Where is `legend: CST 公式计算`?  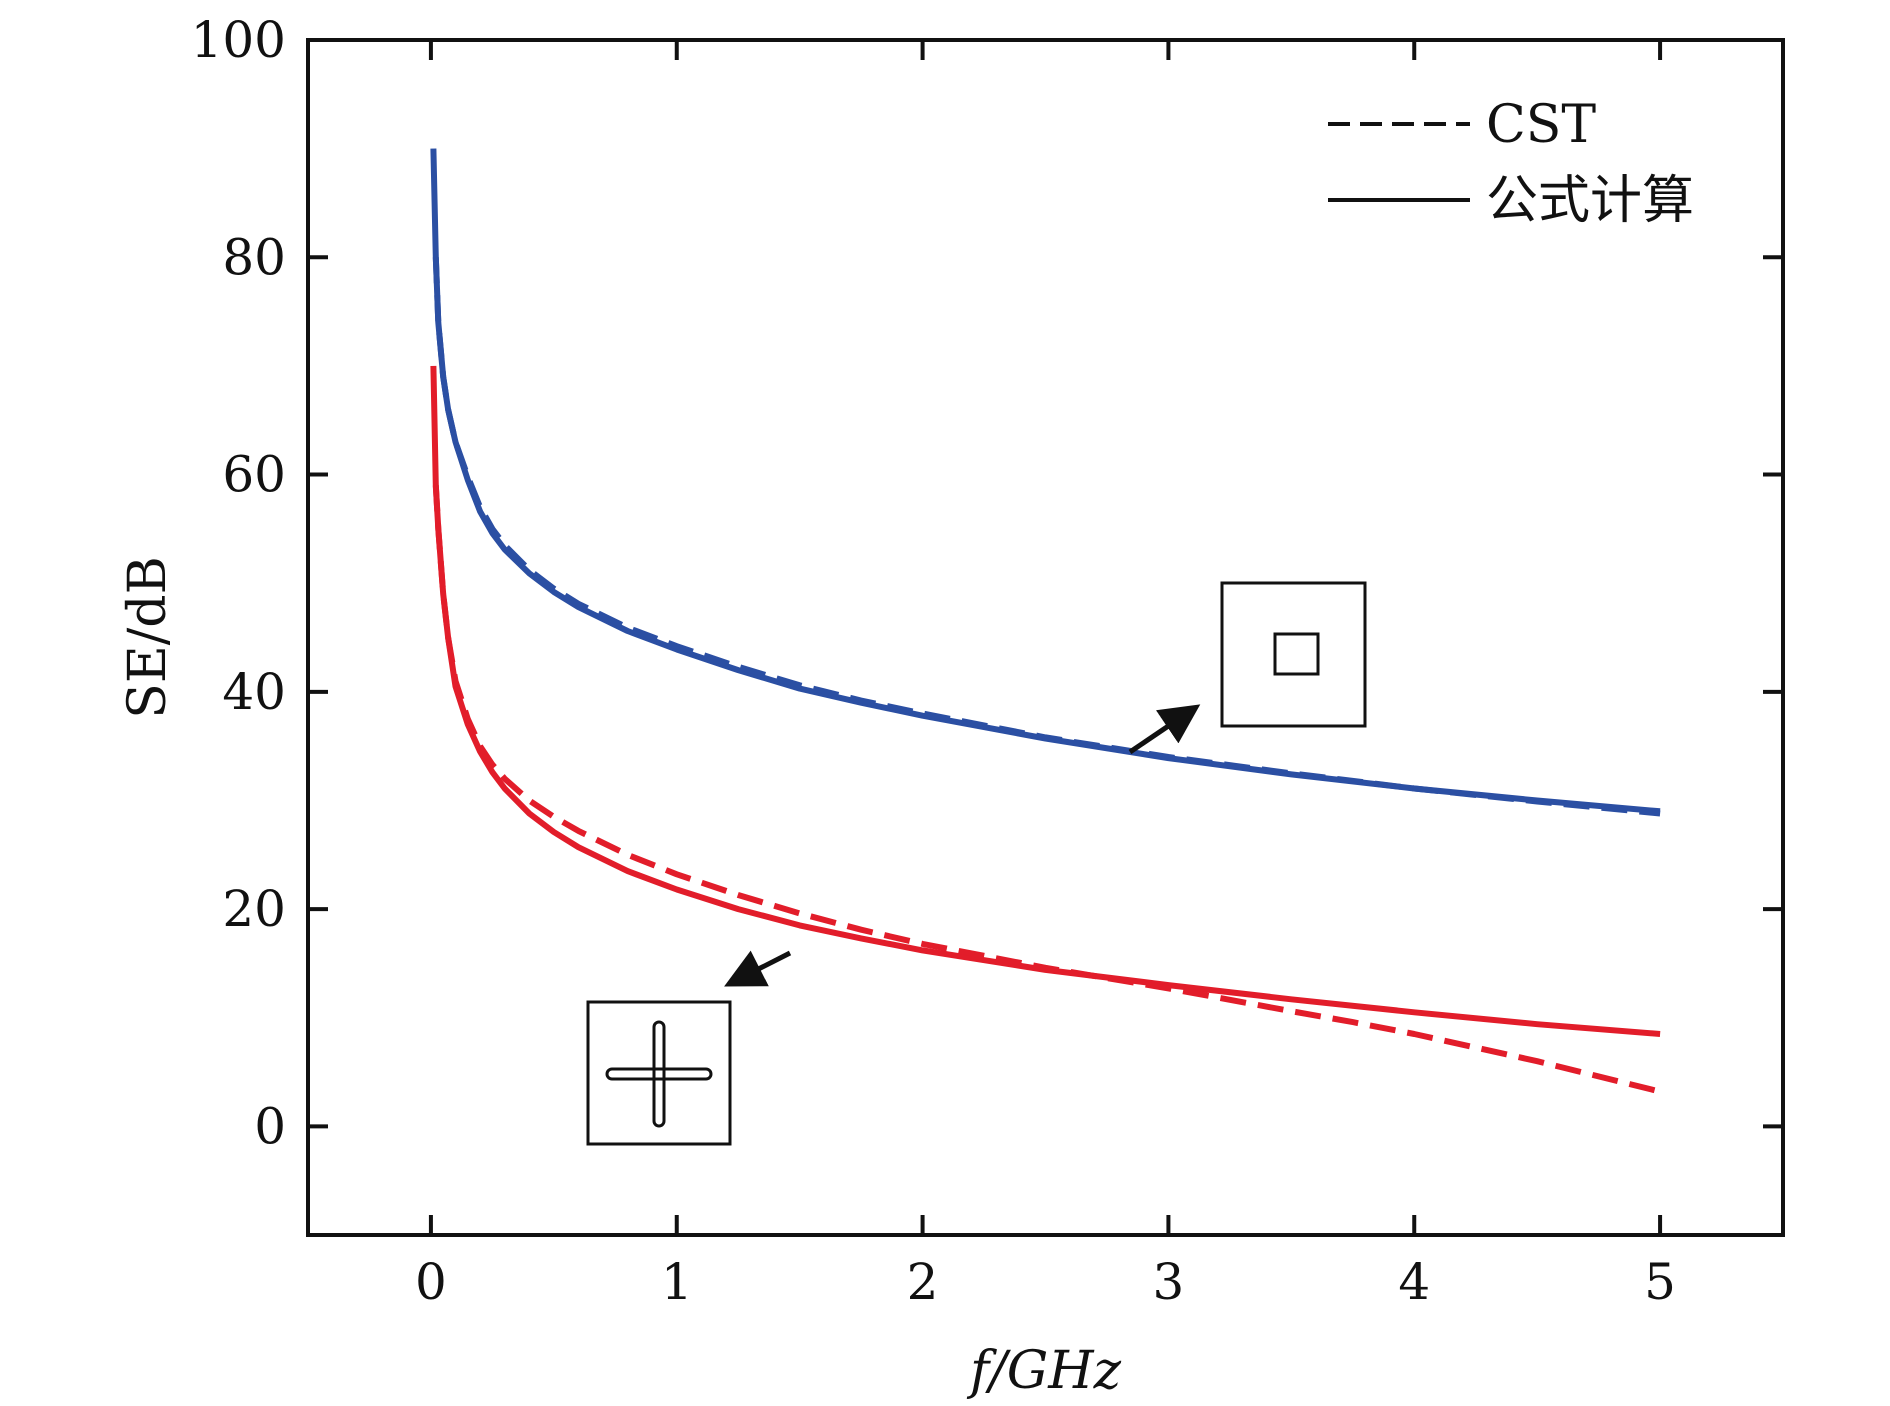
legend: CST 公式计算 is located at coordinates (1511, 163).